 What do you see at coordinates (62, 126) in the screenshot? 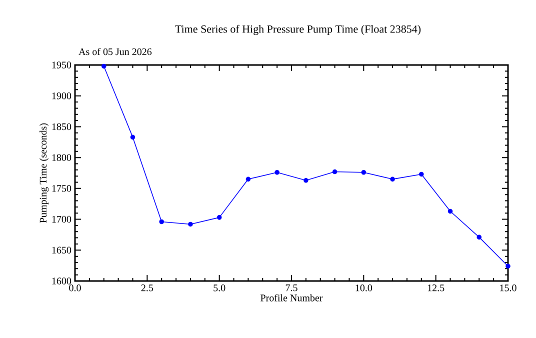
I see `y-tick-label: 1850` at bounding box center [62, 126].